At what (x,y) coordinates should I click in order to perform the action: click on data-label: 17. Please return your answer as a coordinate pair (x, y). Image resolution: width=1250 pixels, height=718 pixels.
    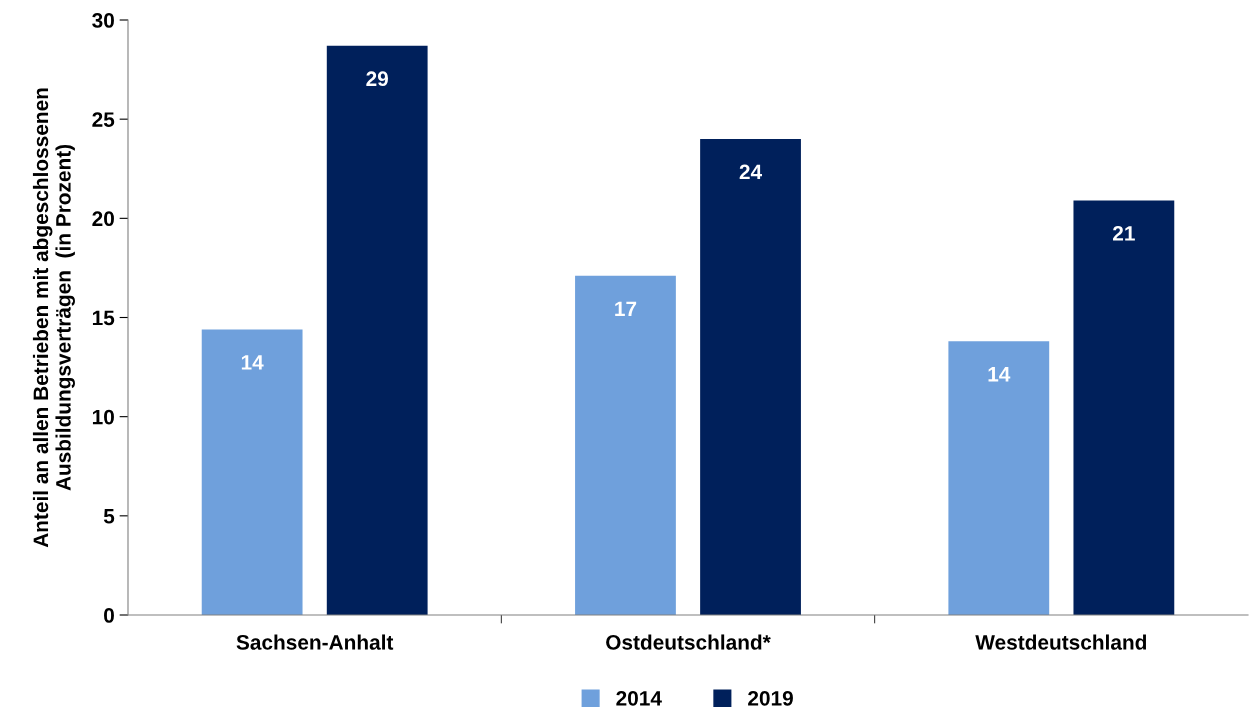
    Looking at the image, I should click on (626, 308).